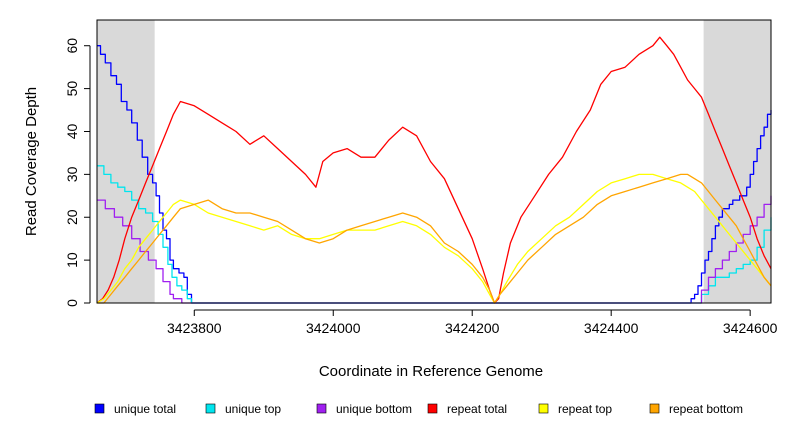  What do you see at coordinates (99, 408) in the screenshot?
I see `legend-swatch-unique-total` at bounding box center [99, 408].